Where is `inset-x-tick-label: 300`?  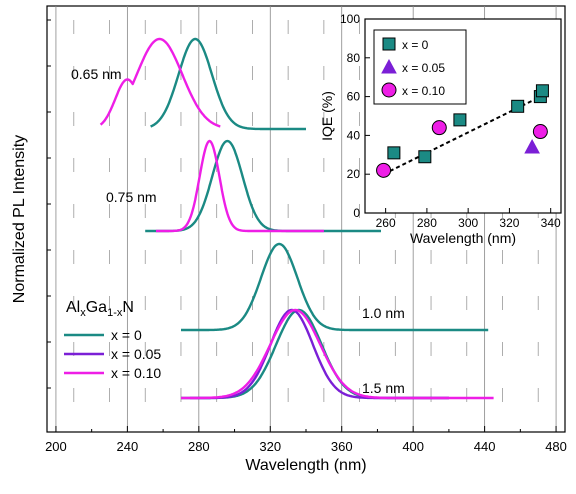
inset-x-tick-label: 300 is located at coordinates (468, 223).